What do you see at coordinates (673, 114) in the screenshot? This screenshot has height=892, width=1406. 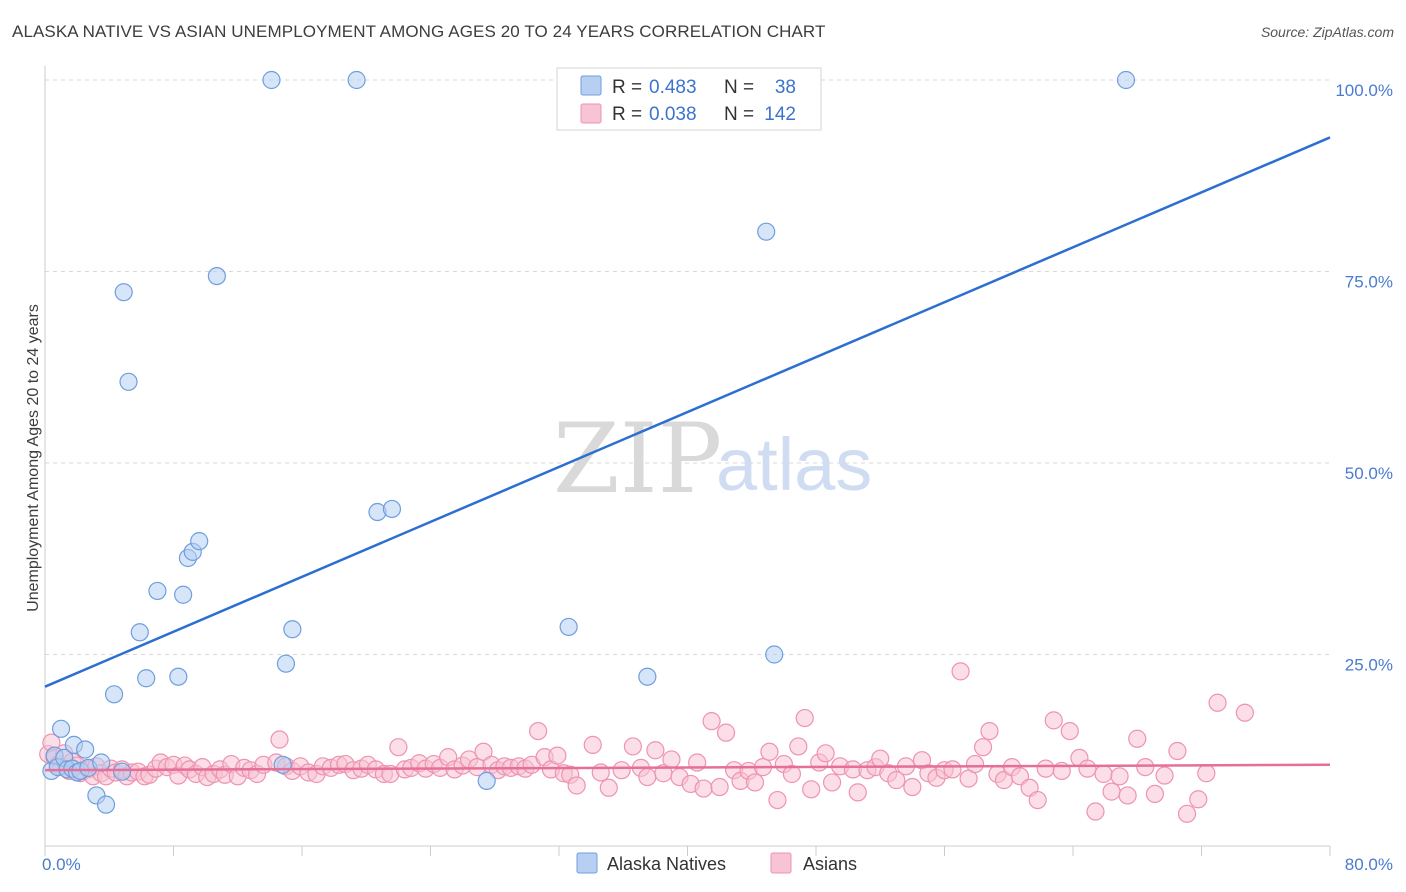 I see `legend-r-value-asian: 0.038` at bounding box center [673, 114].